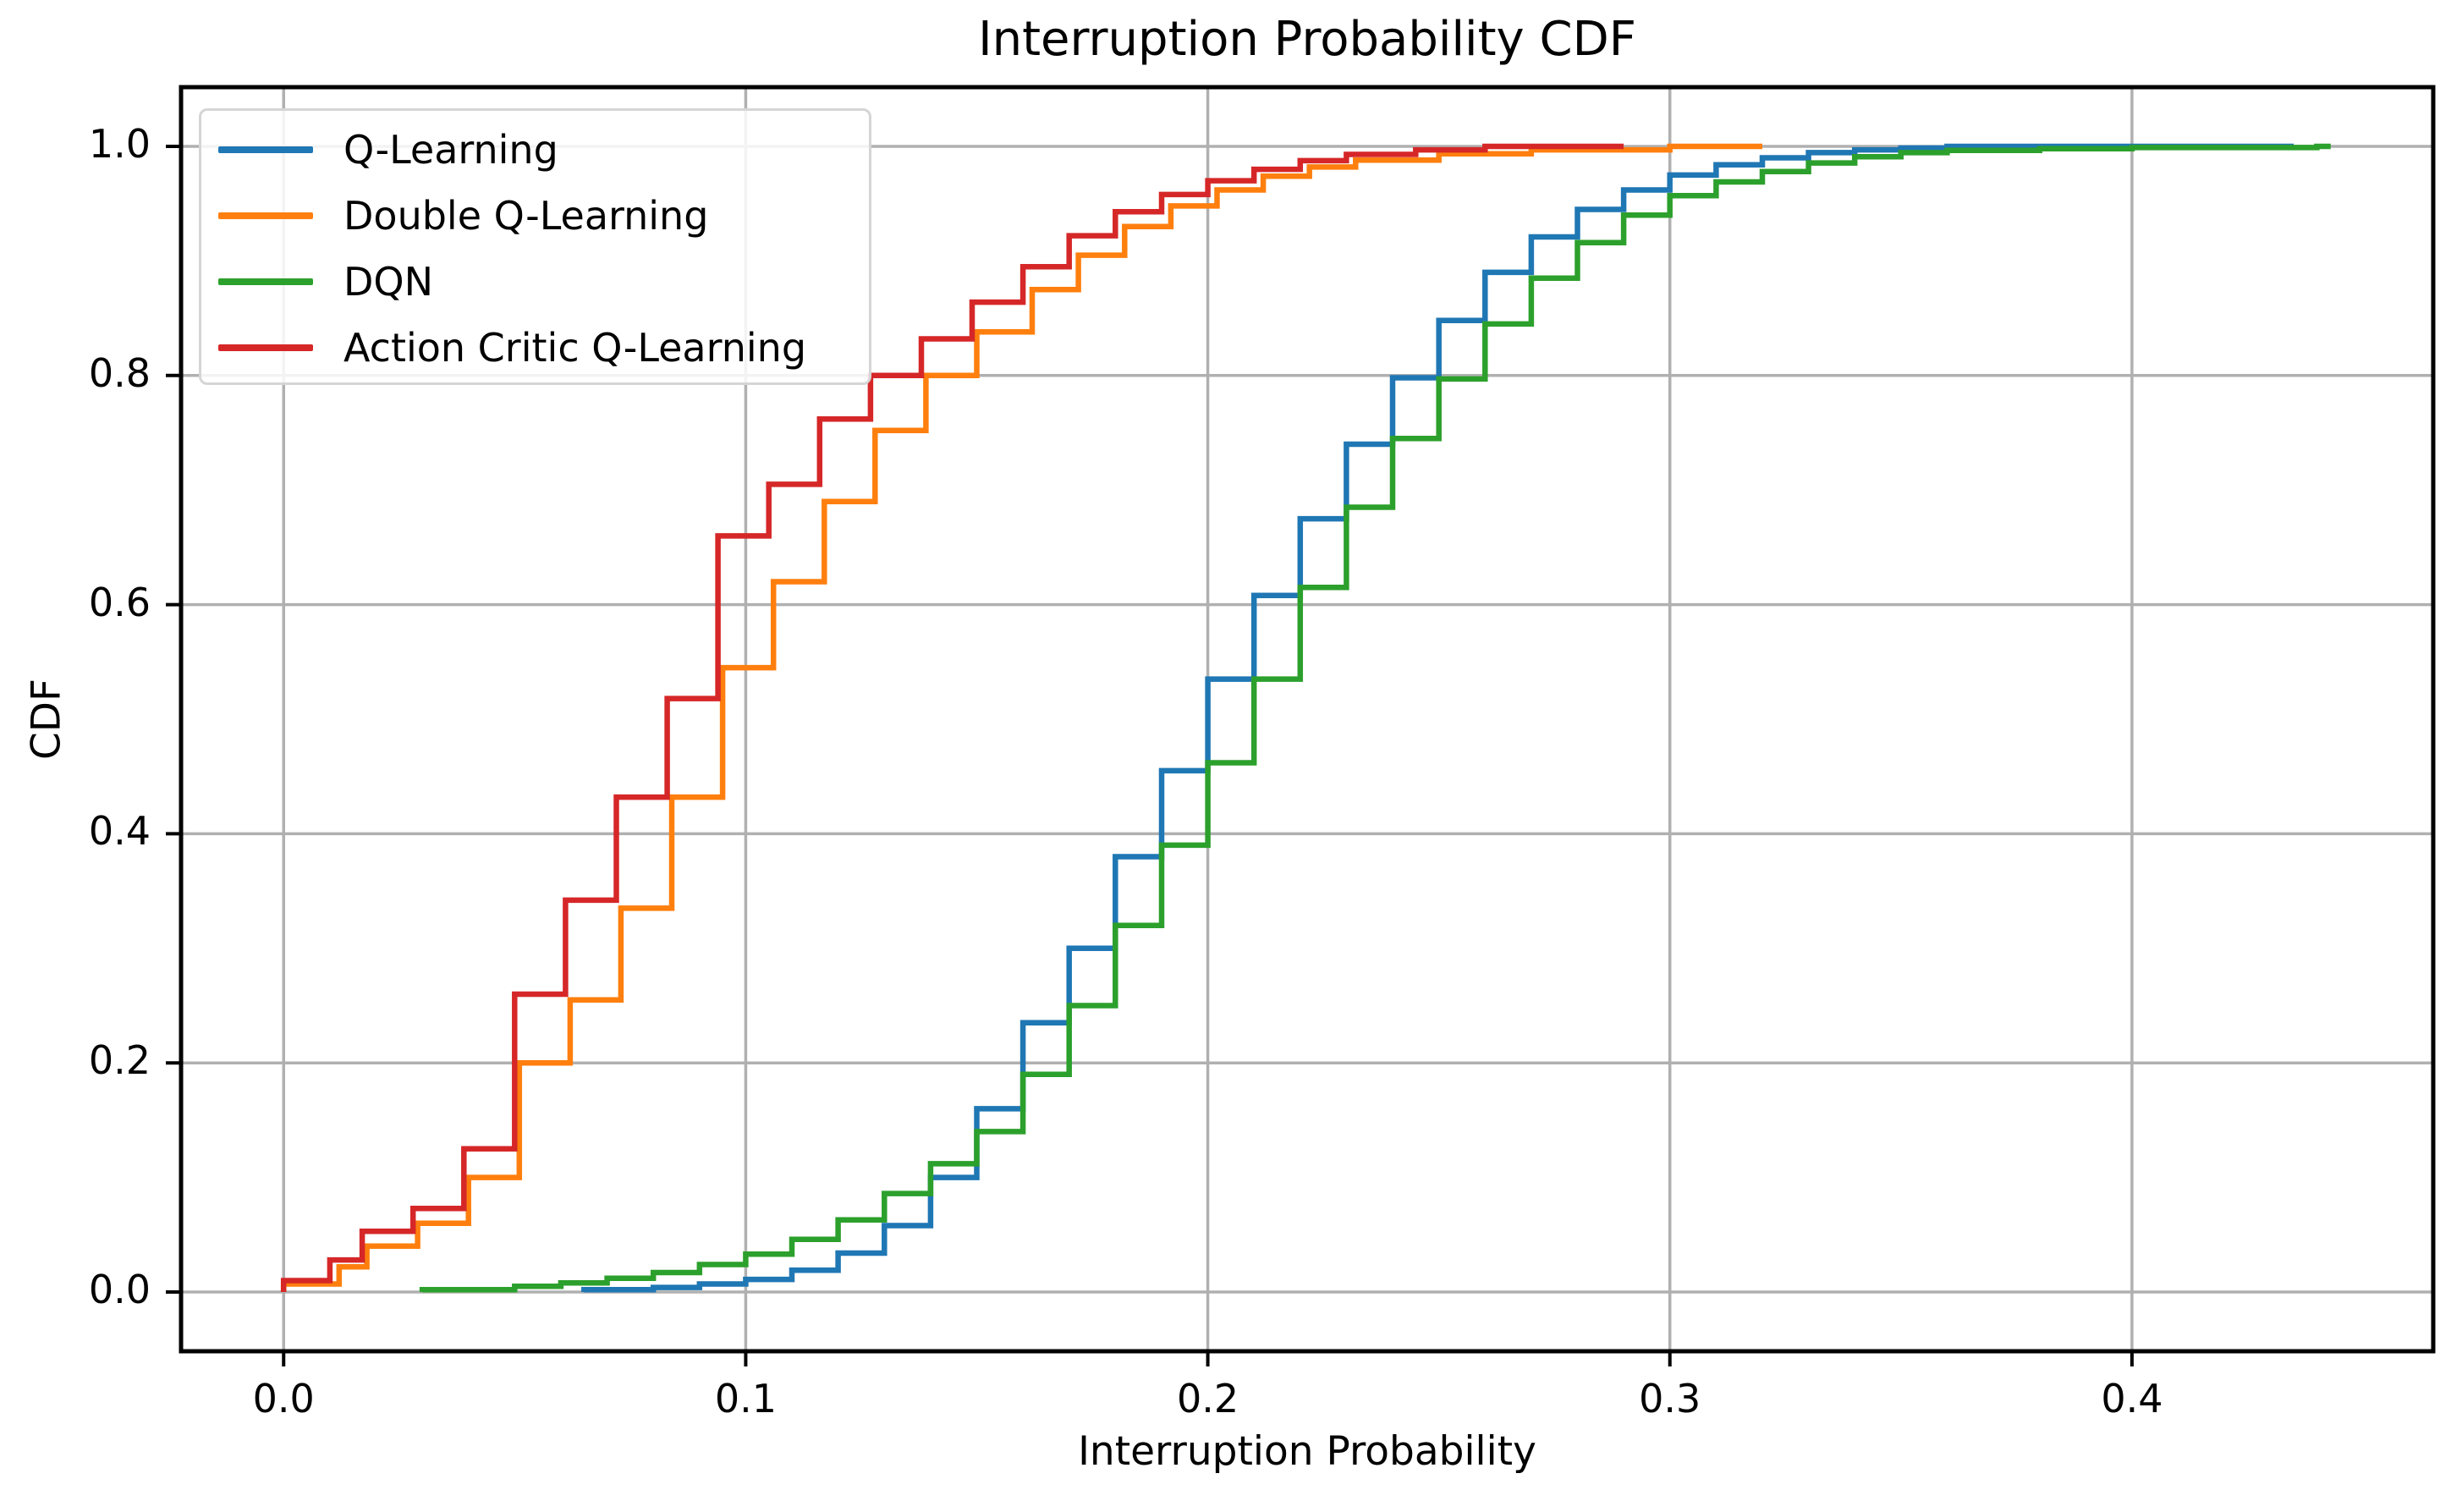 The image size is (2451, 1512). I want to click on y-tick-label: 0.2, so click(120, 1061).